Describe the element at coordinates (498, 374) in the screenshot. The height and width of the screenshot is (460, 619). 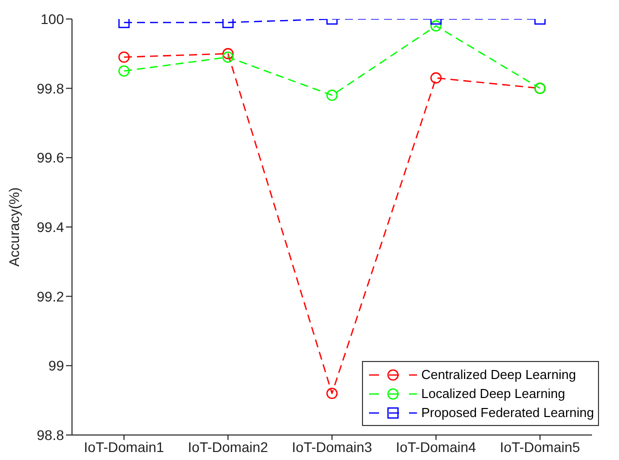
I see `legend-label: Centralized Deep Learning` at that location.